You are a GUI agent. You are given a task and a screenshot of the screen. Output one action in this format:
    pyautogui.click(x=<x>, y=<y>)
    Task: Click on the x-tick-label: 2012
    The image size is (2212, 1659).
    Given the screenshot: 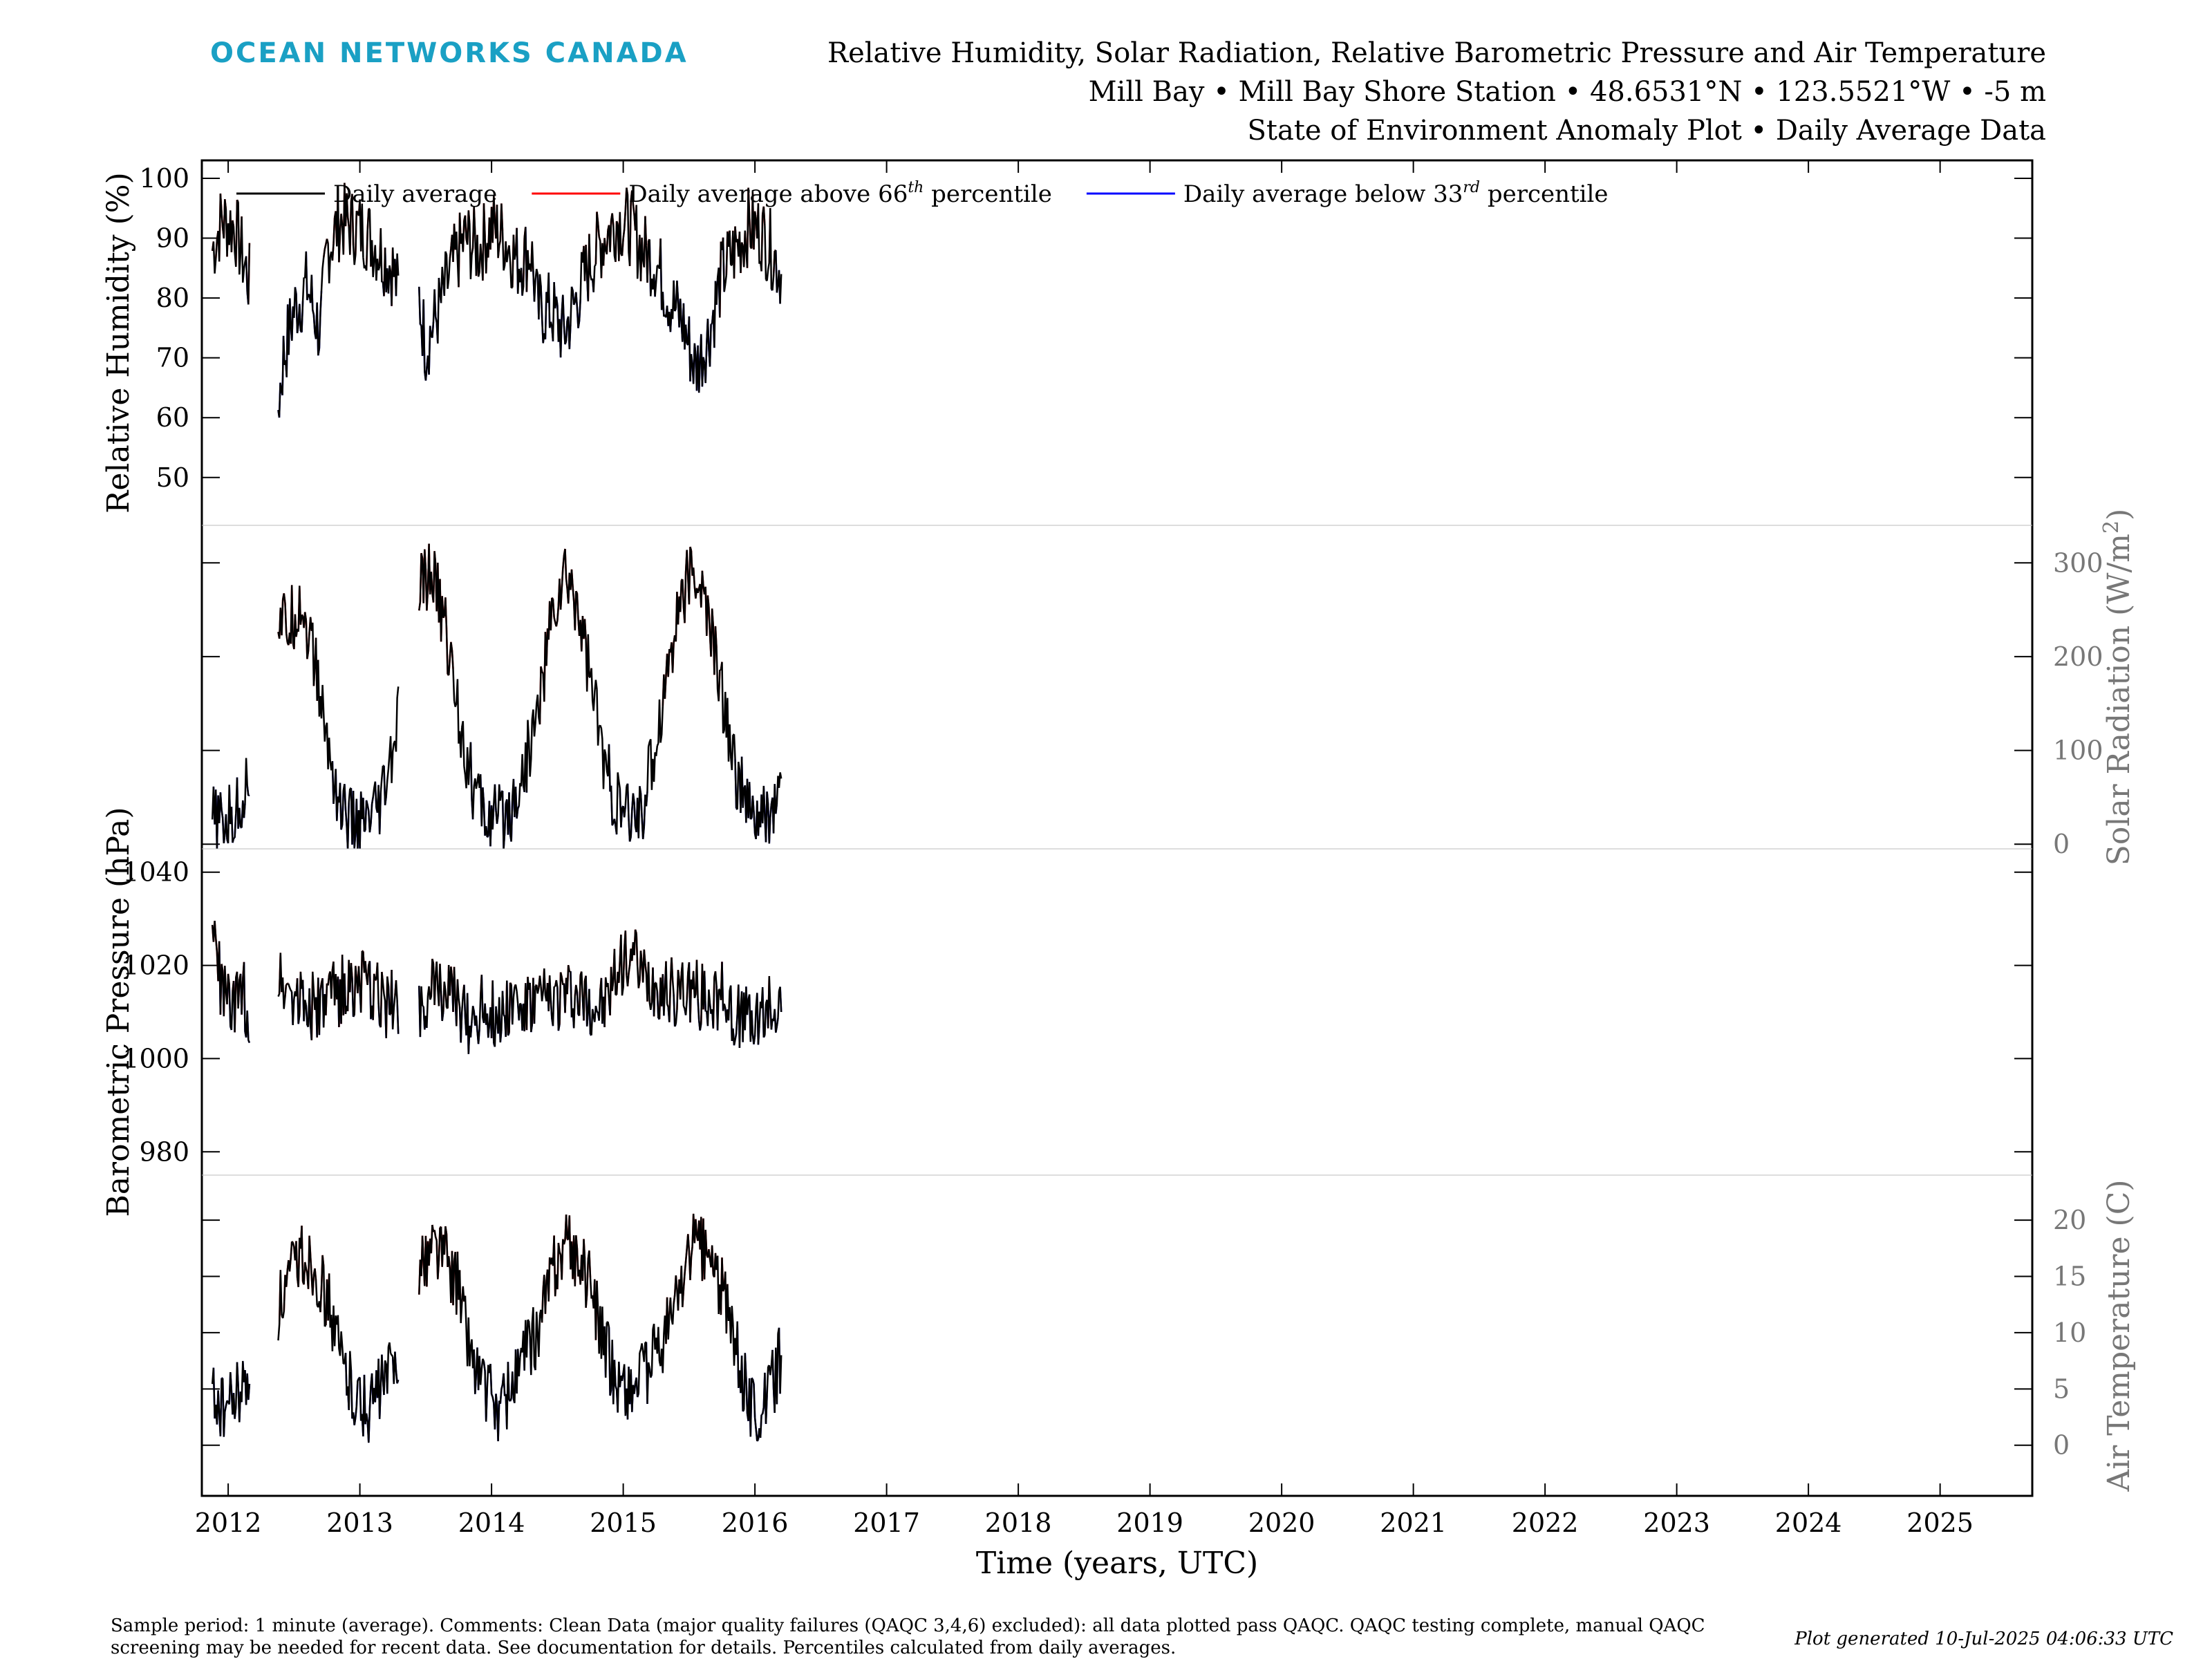 What is the action you would take?
    pyautogui.click(x=228, y=1523)
    